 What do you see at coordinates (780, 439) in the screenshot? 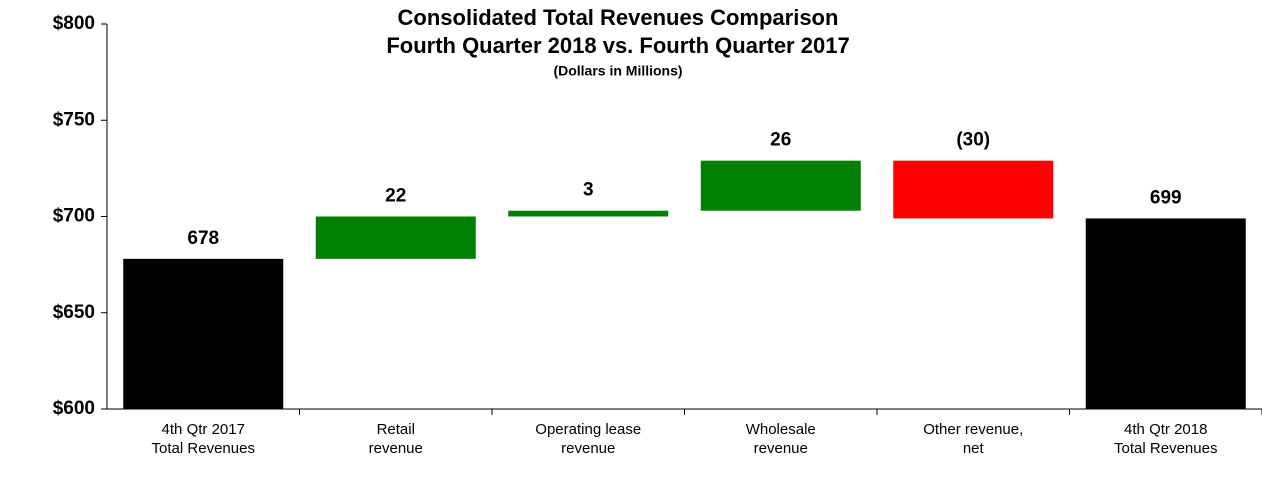
I see `x-tick-label: Wholesale revenue` at bounding box center [780, 439].